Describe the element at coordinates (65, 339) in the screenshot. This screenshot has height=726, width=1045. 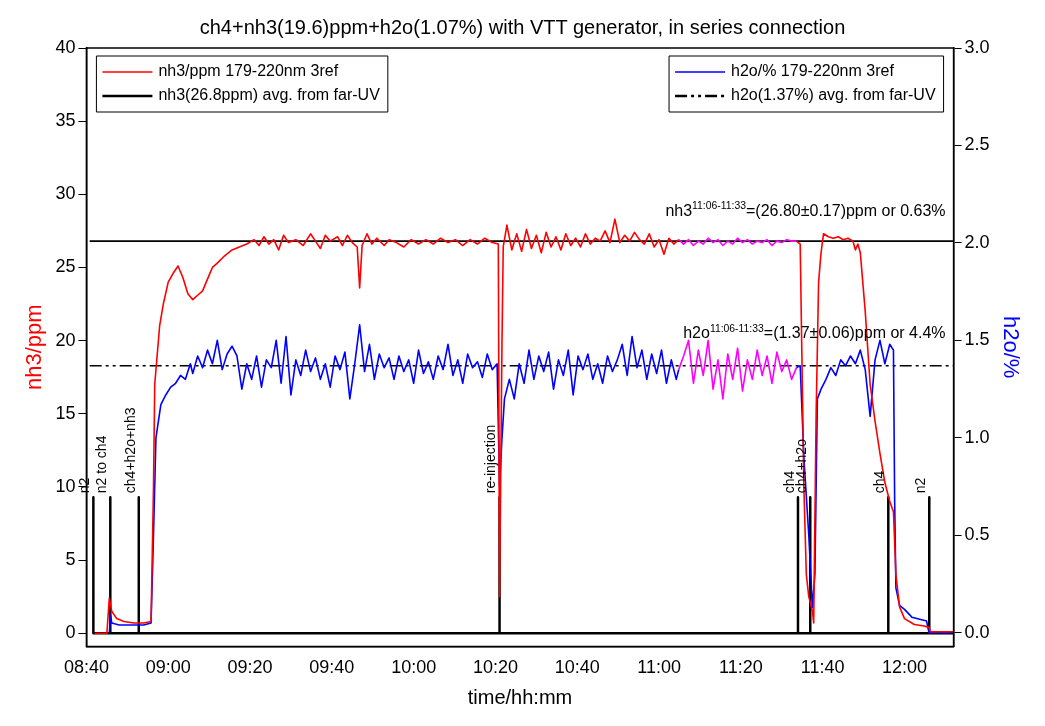
I see `y-tick-label: 20` at that location.